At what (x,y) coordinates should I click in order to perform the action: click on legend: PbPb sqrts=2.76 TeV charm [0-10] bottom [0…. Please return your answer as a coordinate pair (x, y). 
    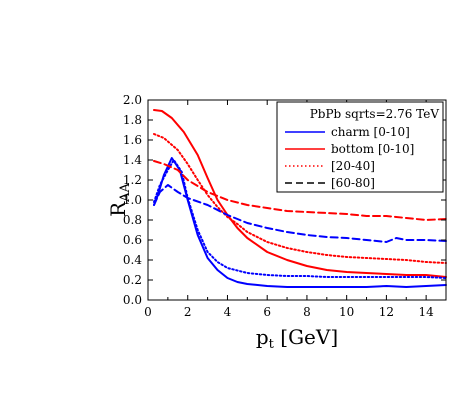
    Looking at the image, I should click on (360, 147).